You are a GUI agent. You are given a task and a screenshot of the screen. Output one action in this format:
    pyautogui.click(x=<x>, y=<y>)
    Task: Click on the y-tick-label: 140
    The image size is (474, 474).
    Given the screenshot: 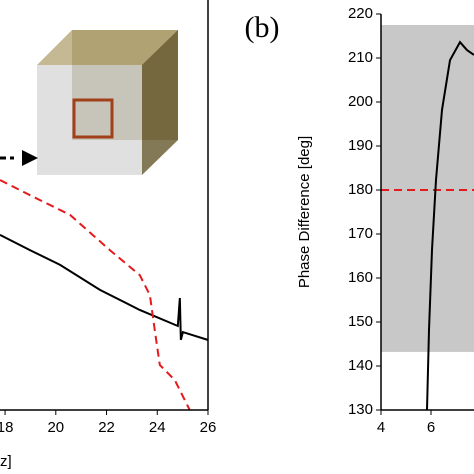 What is the action you would take?
    pyautogui.click(x=360, y=365)
    